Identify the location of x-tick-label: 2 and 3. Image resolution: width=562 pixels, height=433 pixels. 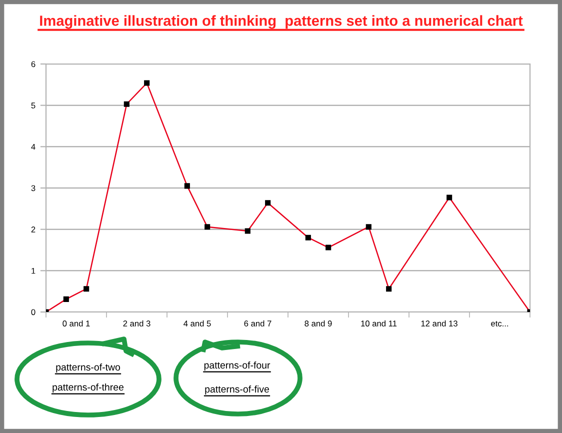
(136, 323).